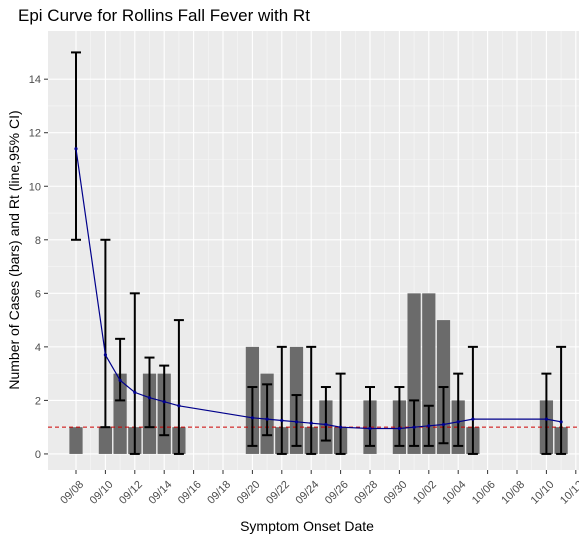 This screenshot has width=579, height=542. I want to click on x-tick-label: 10/12, so click(568, 493).